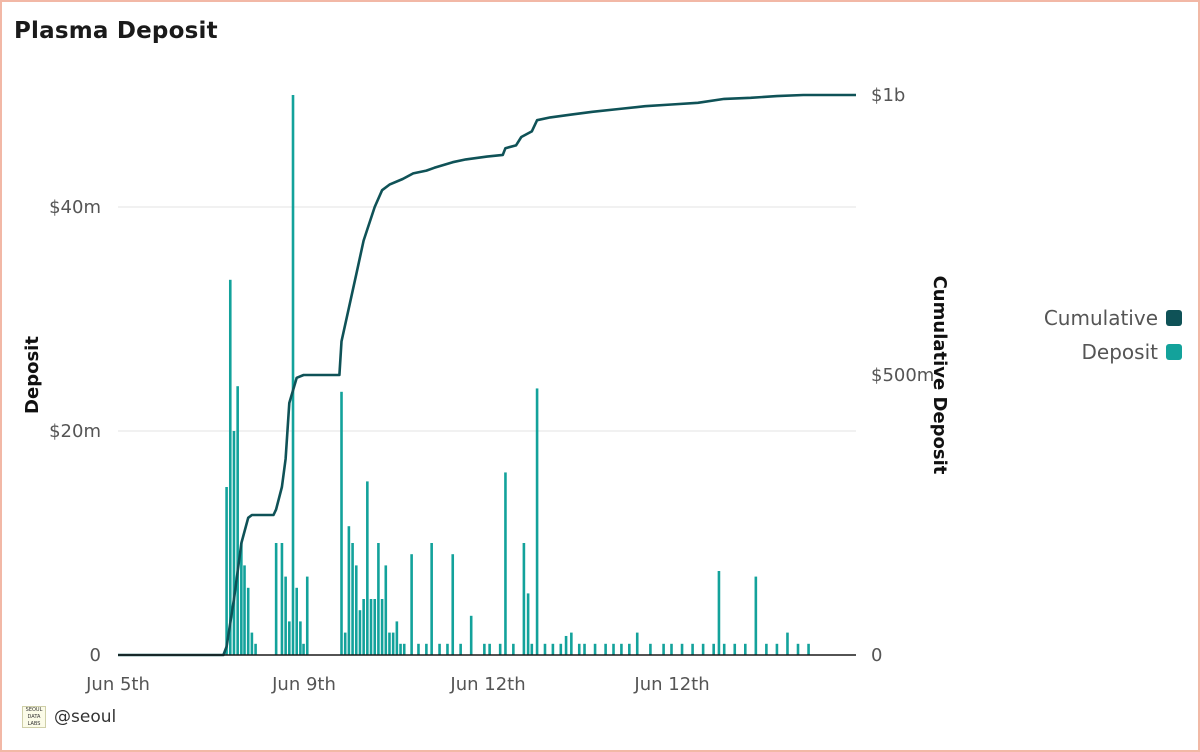 Image resolution: width=1200 pixels, height=752 pixels. What do you see at coordinates (75, 207) in the screenshot?
I see `left-tick-label: $40m` at bounding box center [75, 207].